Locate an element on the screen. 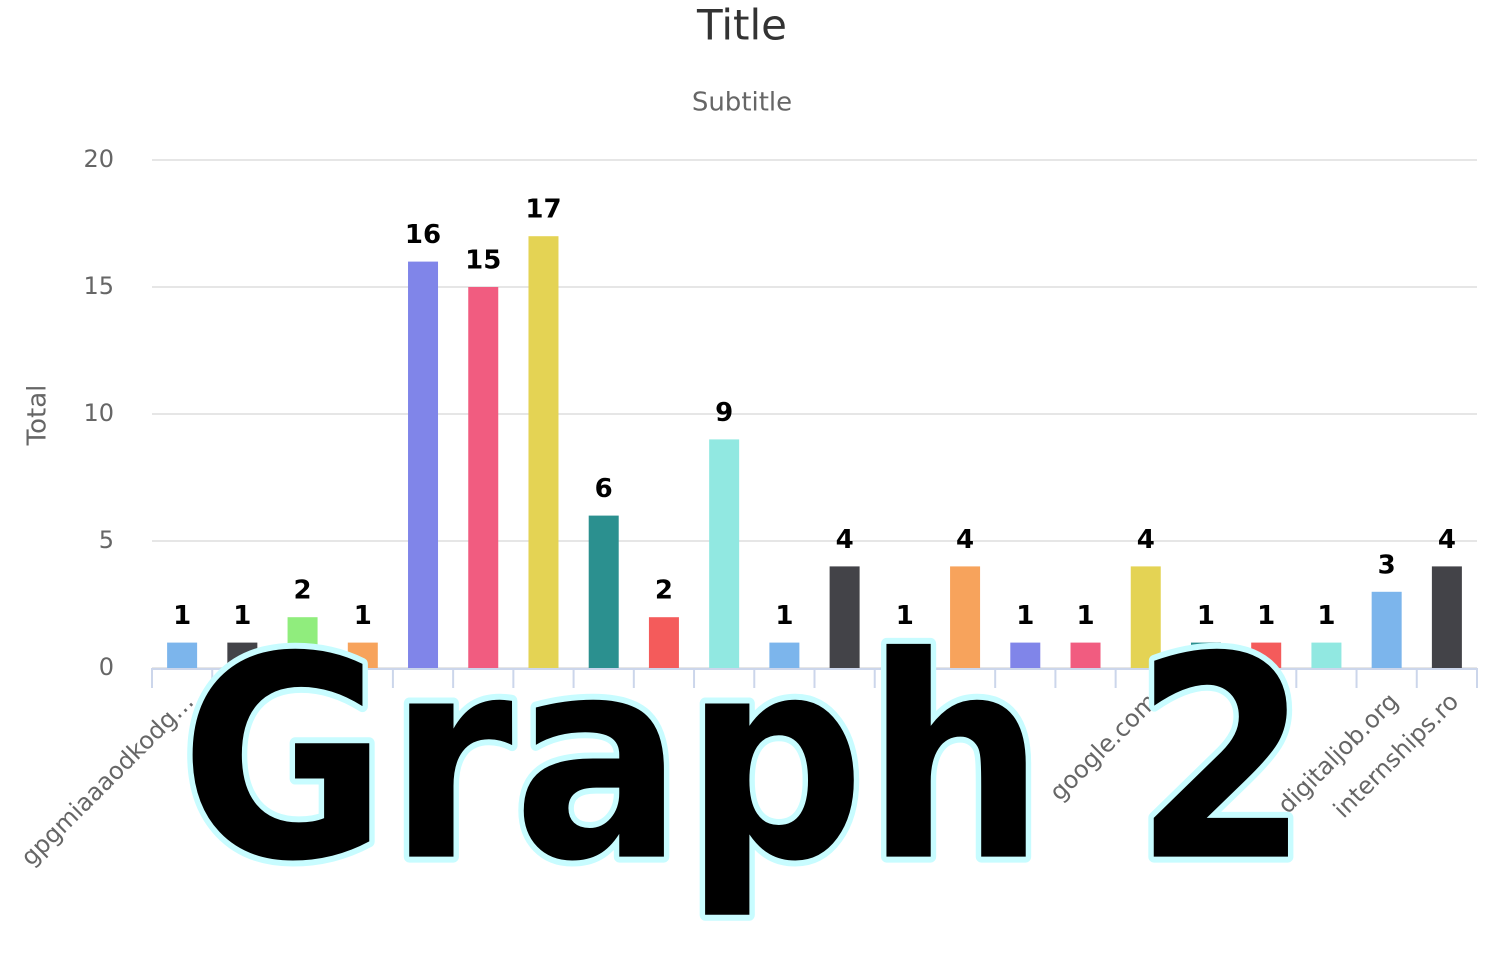 Image resolution: width=1509 pixels, height=953 pixels. chart-subtitle: Subtitle is located at coordinates (742, 103).